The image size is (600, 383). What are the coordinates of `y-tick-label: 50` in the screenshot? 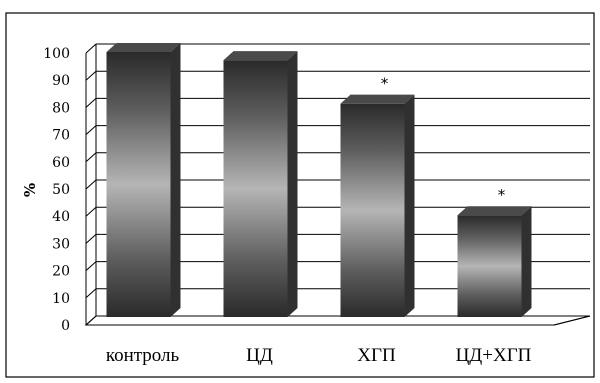 It's located at (61, 190).